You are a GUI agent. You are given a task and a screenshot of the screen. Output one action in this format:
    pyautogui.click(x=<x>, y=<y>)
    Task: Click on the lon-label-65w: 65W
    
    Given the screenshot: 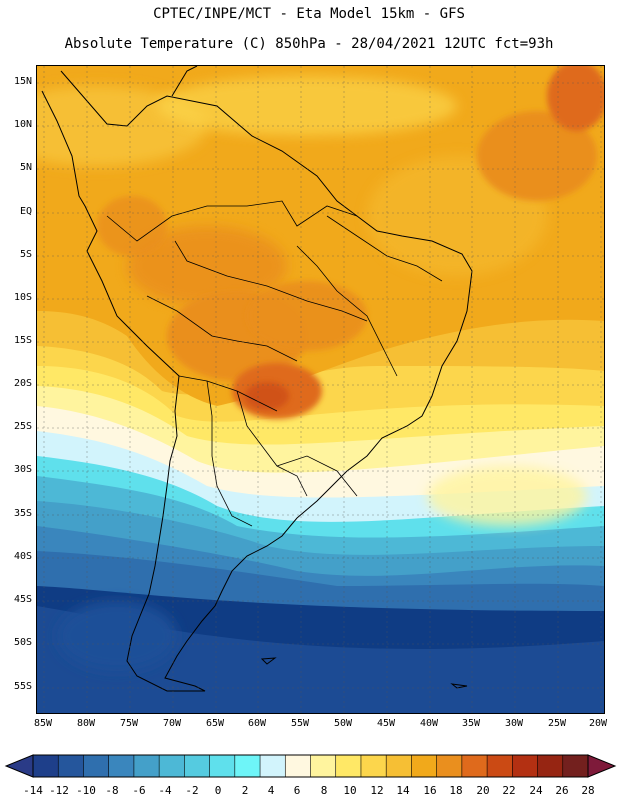 What is the action you would take?
    pyautogui.click(x=215, y=723)
    